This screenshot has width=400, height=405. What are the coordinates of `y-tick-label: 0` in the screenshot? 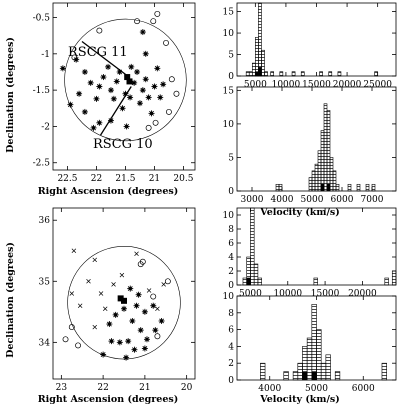 It's located at (231, 381).